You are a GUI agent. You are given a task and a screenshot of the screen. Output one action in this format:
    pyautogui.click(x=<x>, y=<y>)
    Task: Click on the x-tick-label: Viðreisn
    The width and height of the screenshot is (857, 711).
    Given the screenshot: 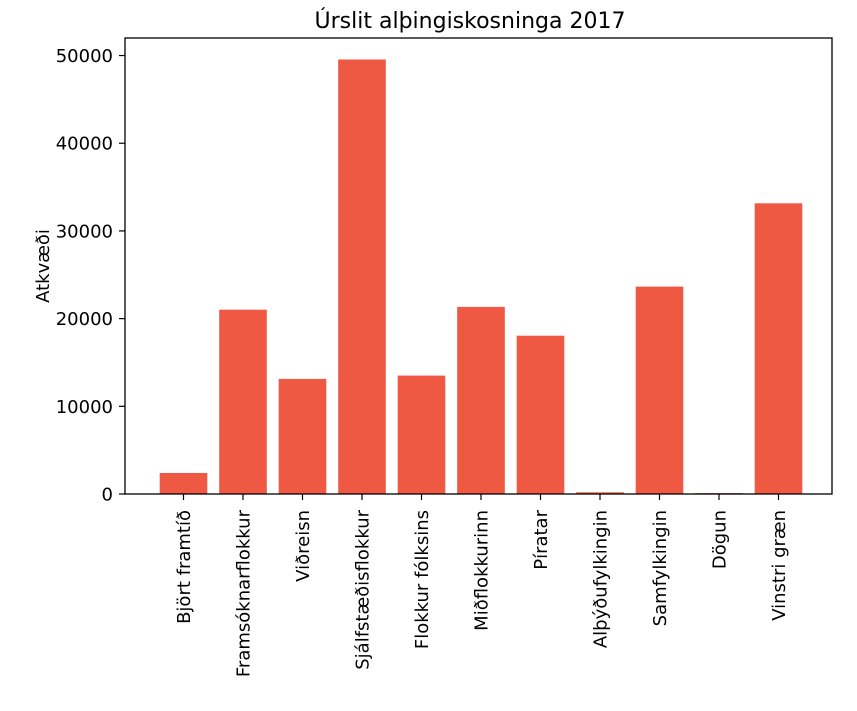 What is the action you would take?
    pyautogui.click(x=303, y=546)
    